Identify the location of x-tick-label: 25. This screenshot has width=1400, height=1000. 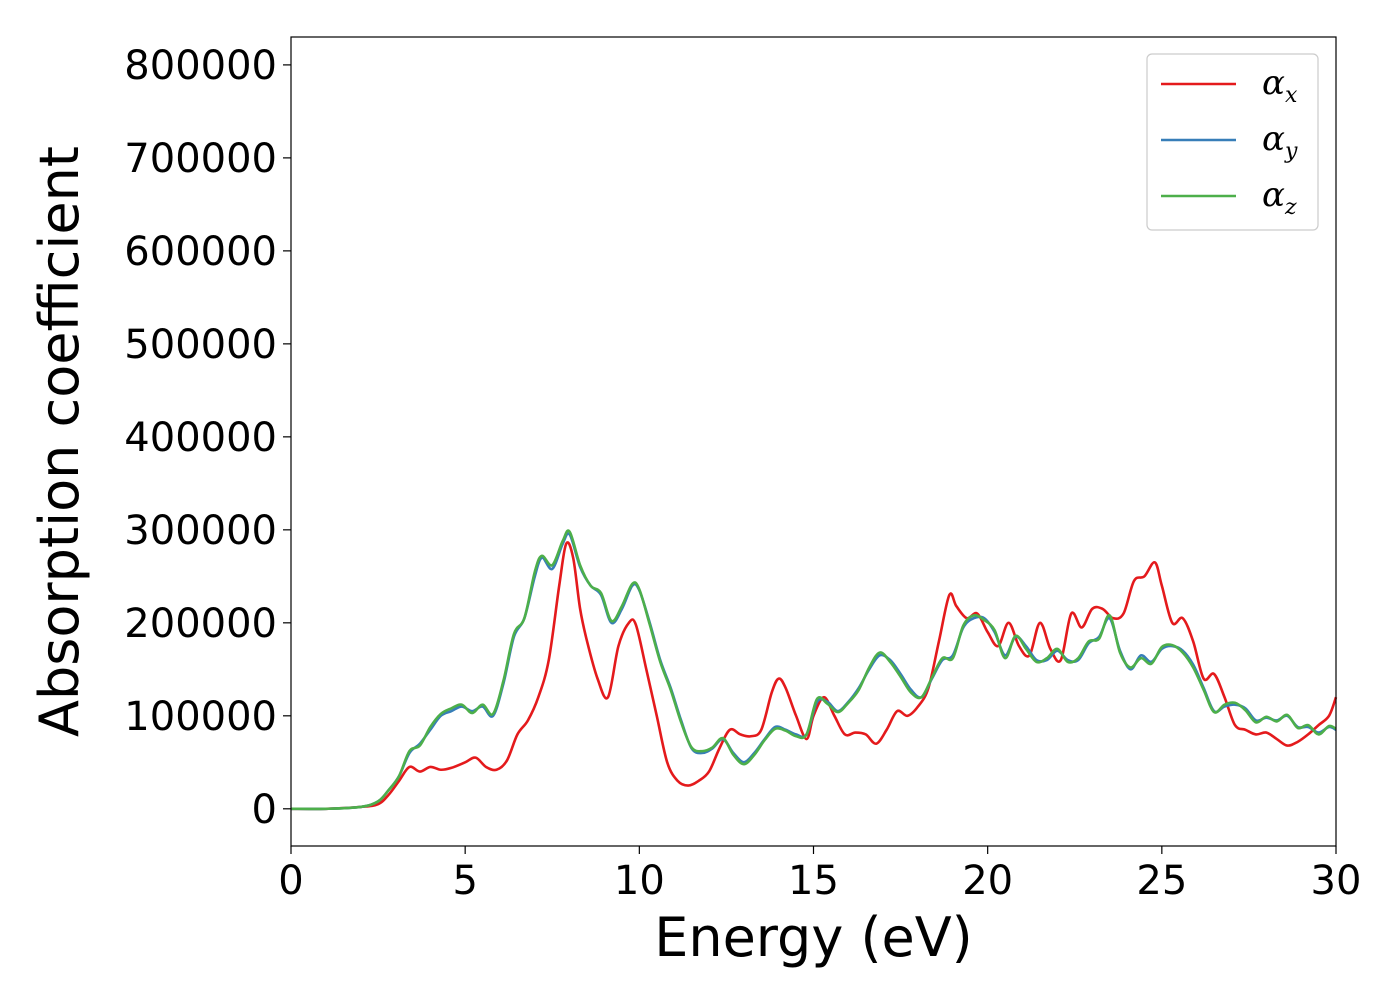
(1161, 881).